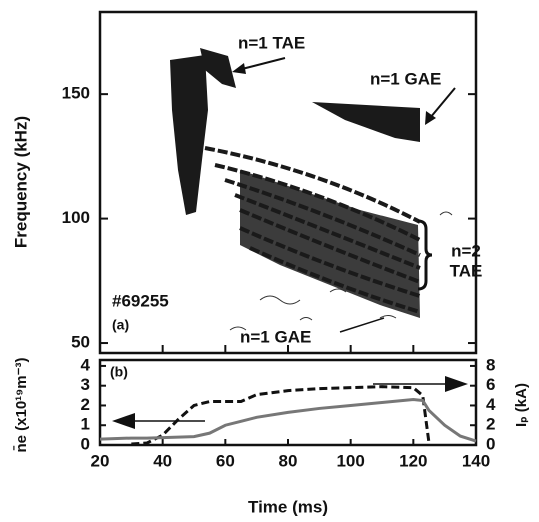 This screenshot has width=539, height=522. What do you see at coordinates (85, 384) in the screenshot?
I see `y-tick-label: 3` at bounding box center [85, 384].